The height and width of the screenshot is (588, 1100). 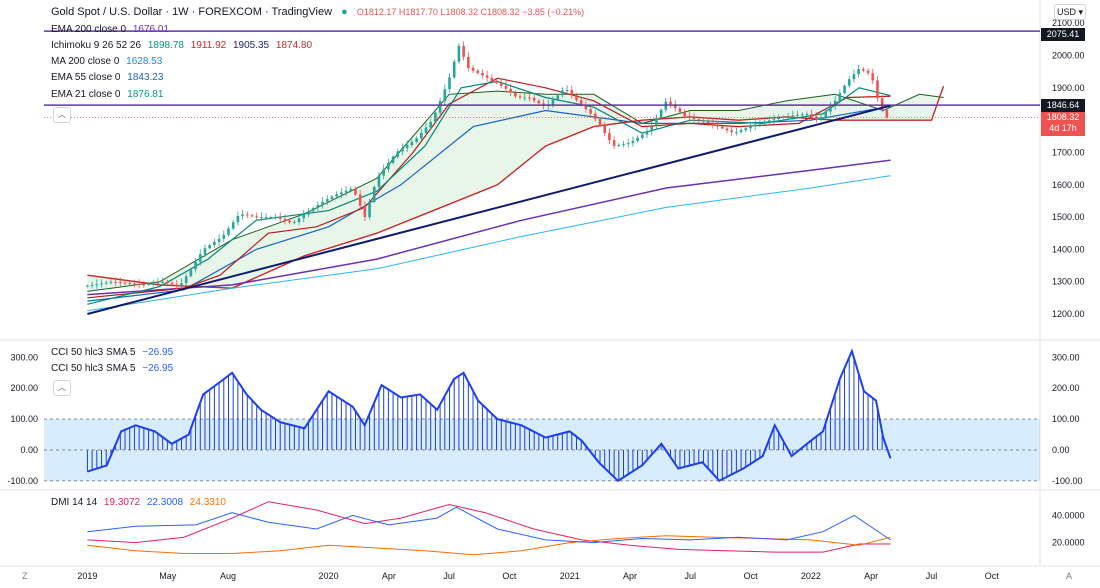 What do you see at coordinates (107, 78) in the screenshot?
I see `legend-ema55: EMA 55 close 0 1843.23` at bounding box center [107, 78].